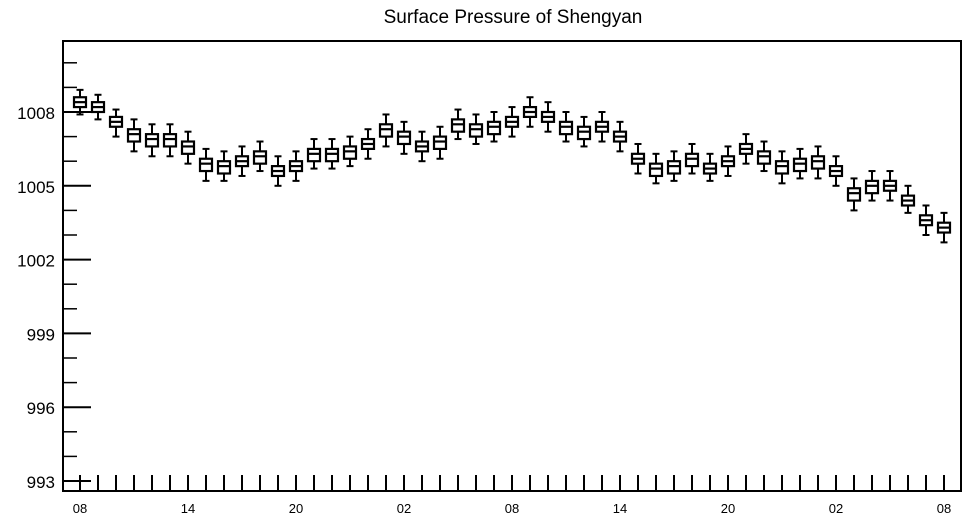  I want to click on y-tick-label: 999, so click(41, 334).